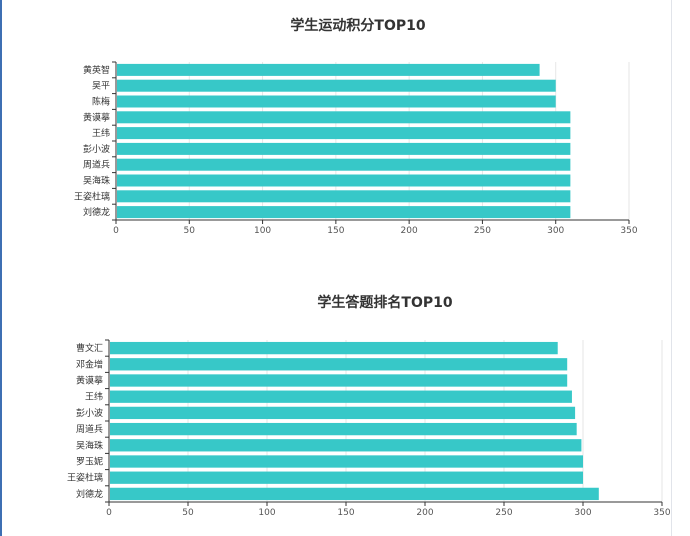 The image size is (690, 536). Describe the element at coordinates (384, 302) in the screenshot. I see `quiz-chart-title: 学生答题排名TOP10` at that location.